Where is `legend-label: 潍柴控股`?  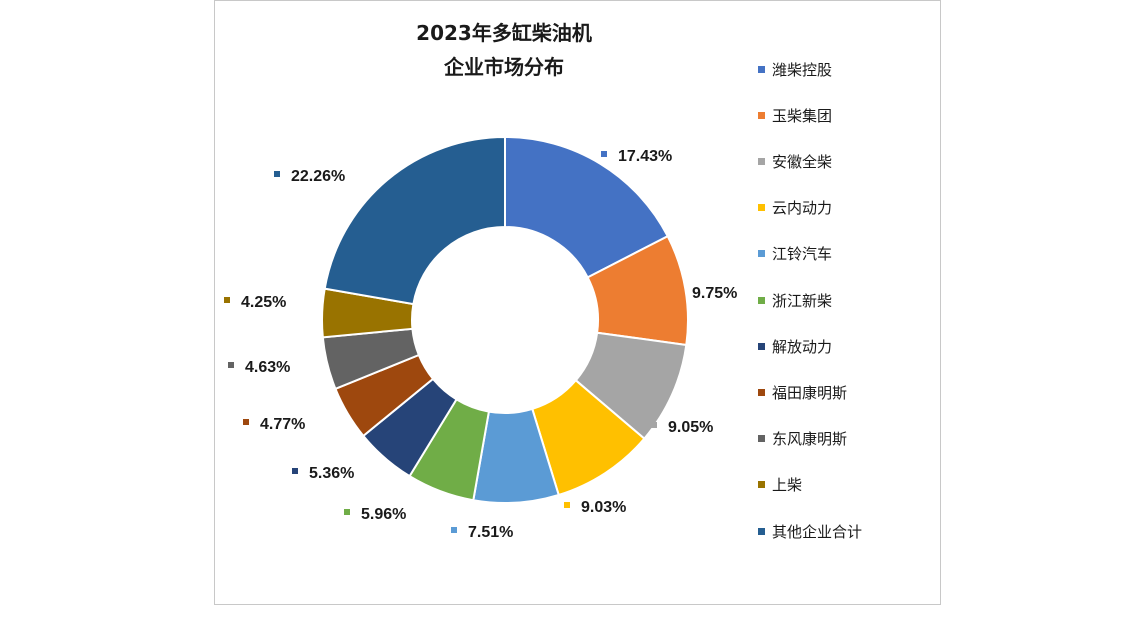
legend-label: 潍柴控股 is located at coordinates (802, 69).